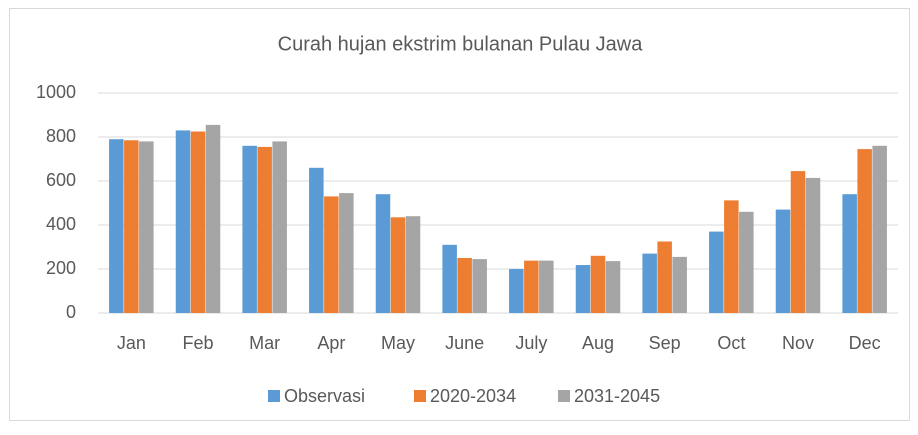 The height and width of the screenshot is (435, 918). Describe the element at coordinates (865, 343) in the screenshot. I see `x-tick-label: Dec` at that location.